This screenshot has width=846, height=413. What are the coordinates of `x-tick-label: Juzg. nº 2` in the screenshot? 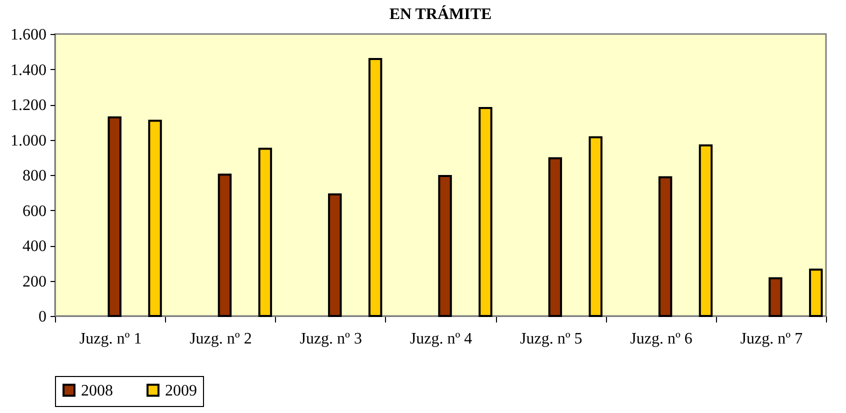 It's located at (221, 339).